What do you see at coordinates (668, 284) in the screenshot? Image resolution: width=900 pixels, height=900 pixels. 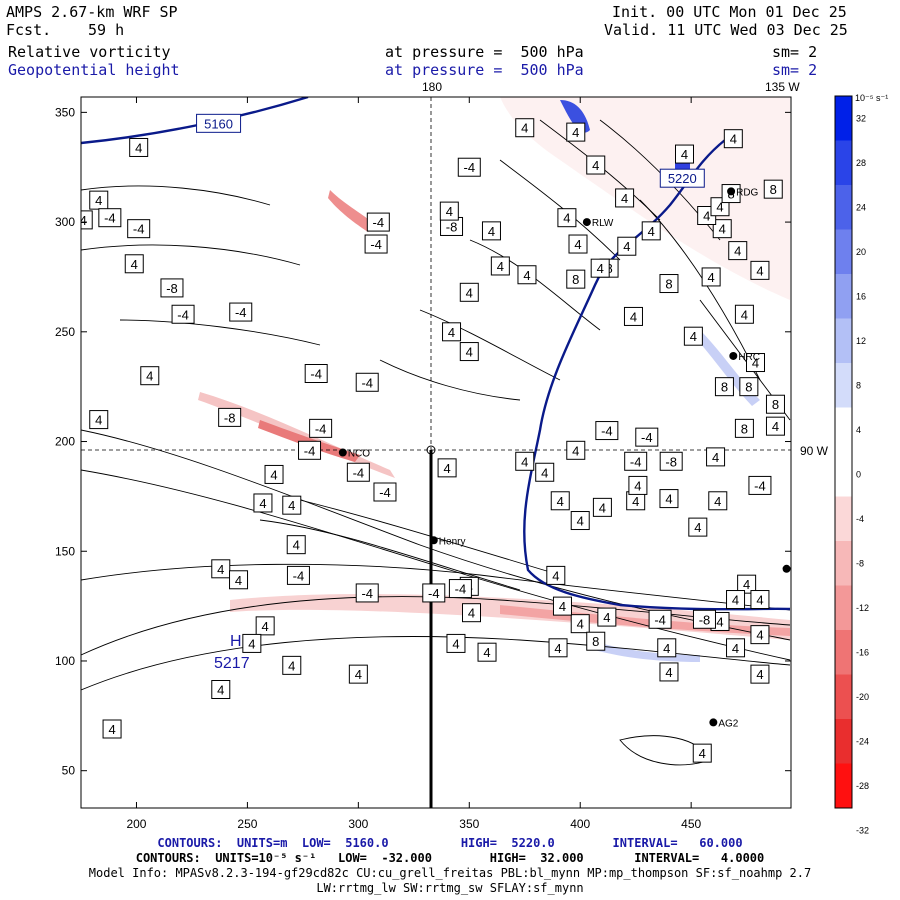 I see `svg-text: 8` at bounding box center [668, 284].